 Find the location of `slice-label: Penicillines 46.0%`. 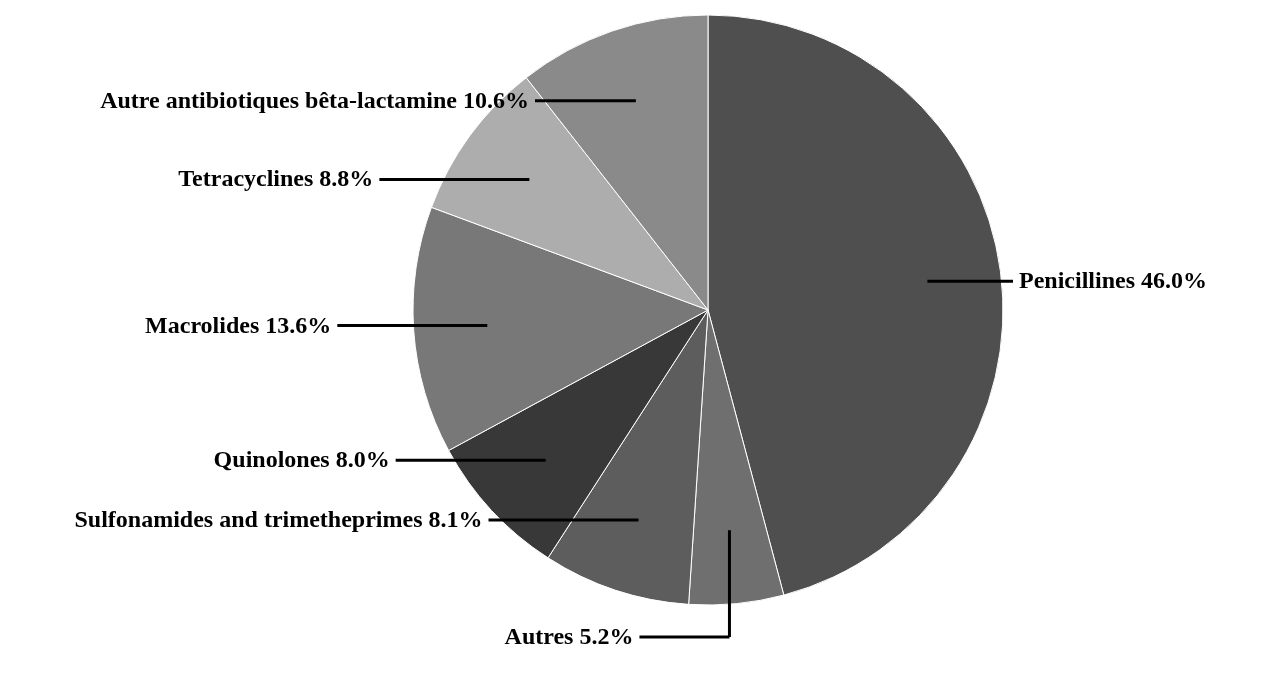

slice-label: Penicillines 46.0% is located at coordinates (1113, 280).